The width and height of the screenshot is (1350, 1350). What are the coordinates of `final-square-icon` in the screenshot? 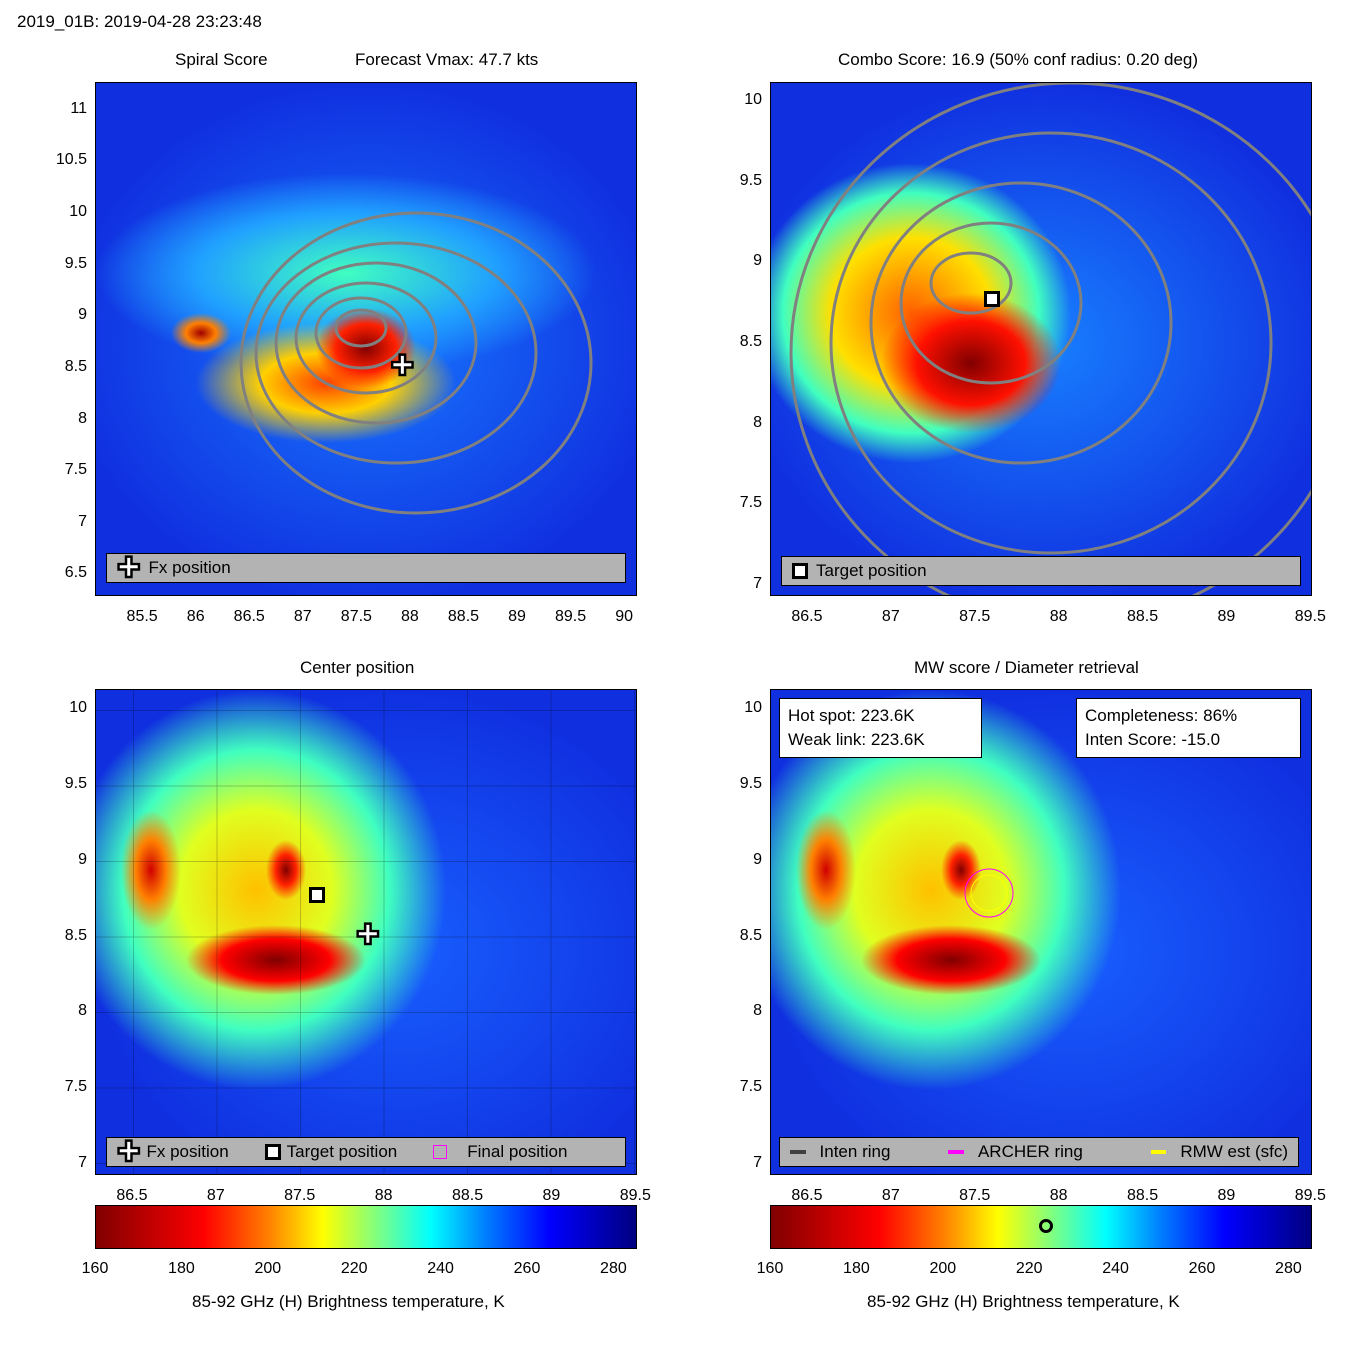 It's located at (440, 1152).